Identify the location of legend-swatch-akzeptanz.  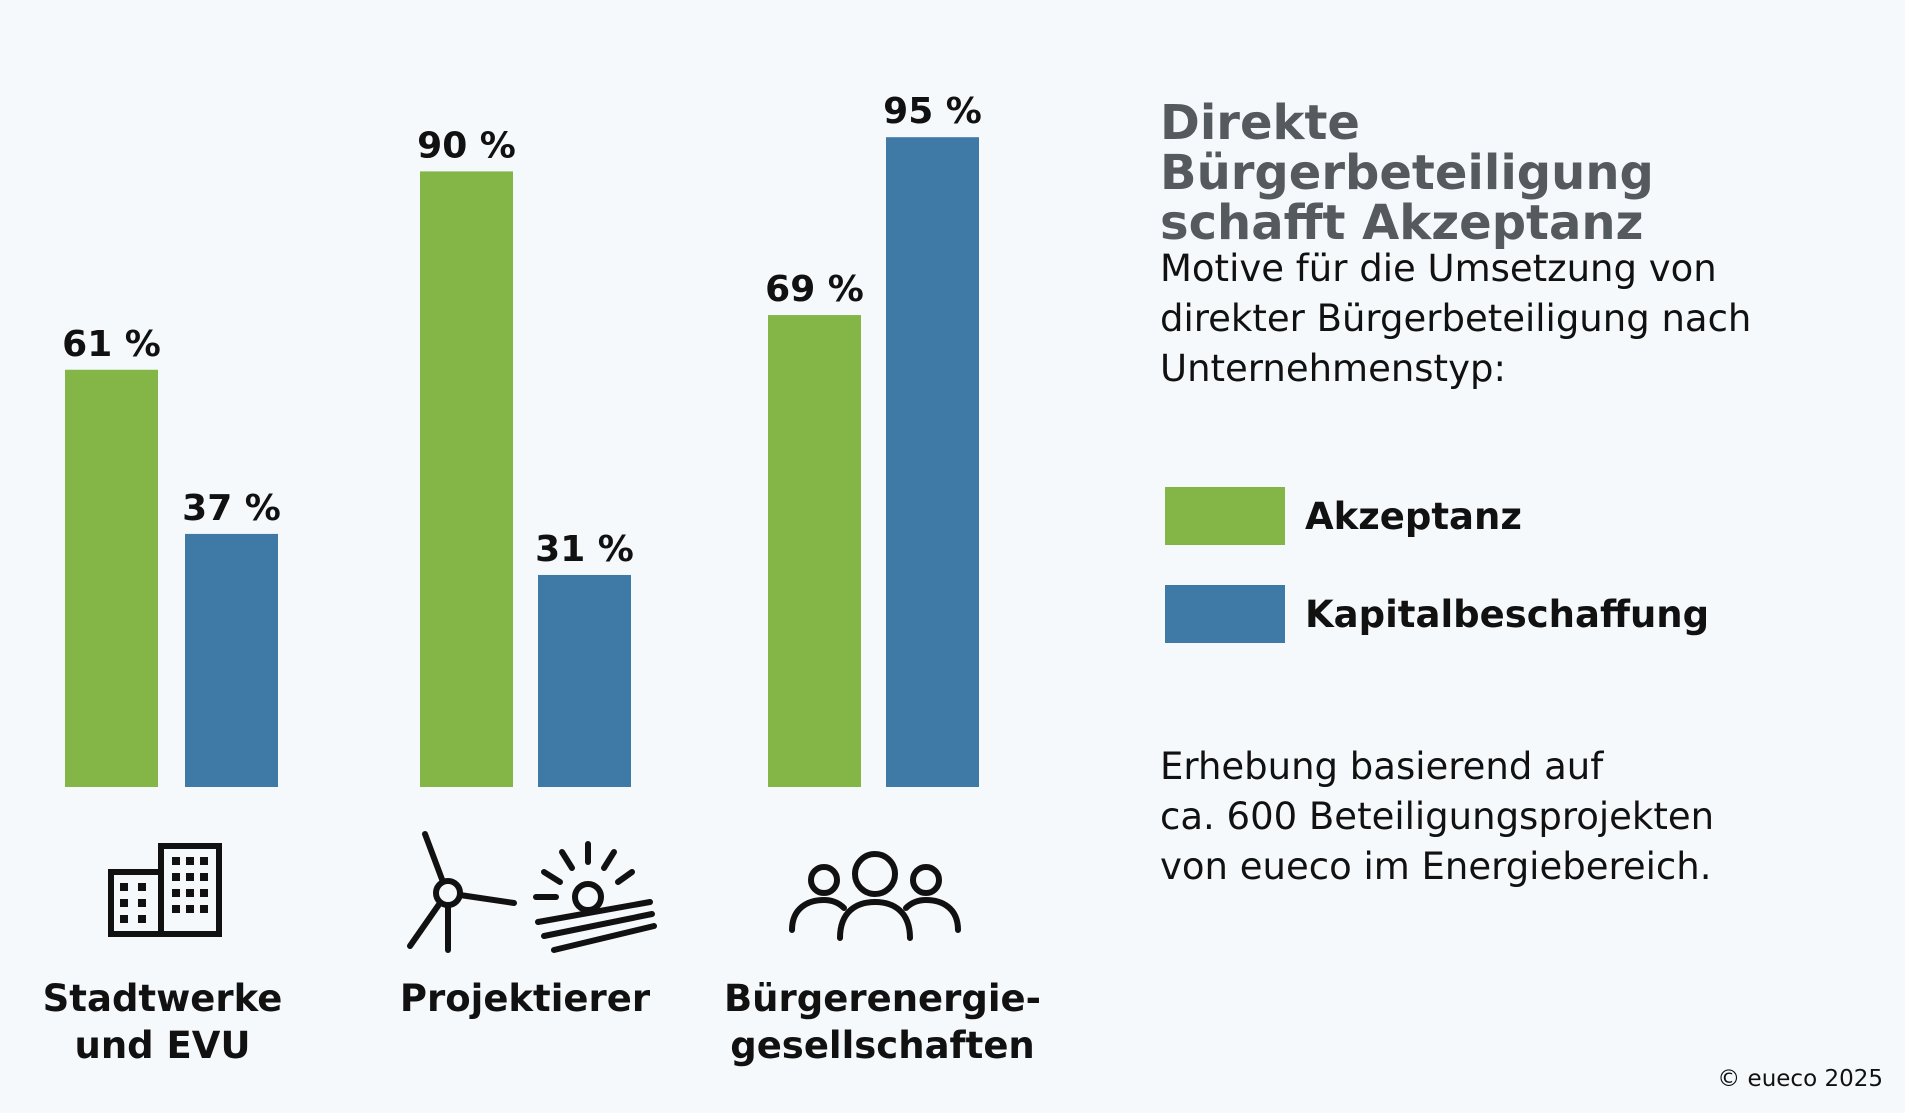
(1225, 516).